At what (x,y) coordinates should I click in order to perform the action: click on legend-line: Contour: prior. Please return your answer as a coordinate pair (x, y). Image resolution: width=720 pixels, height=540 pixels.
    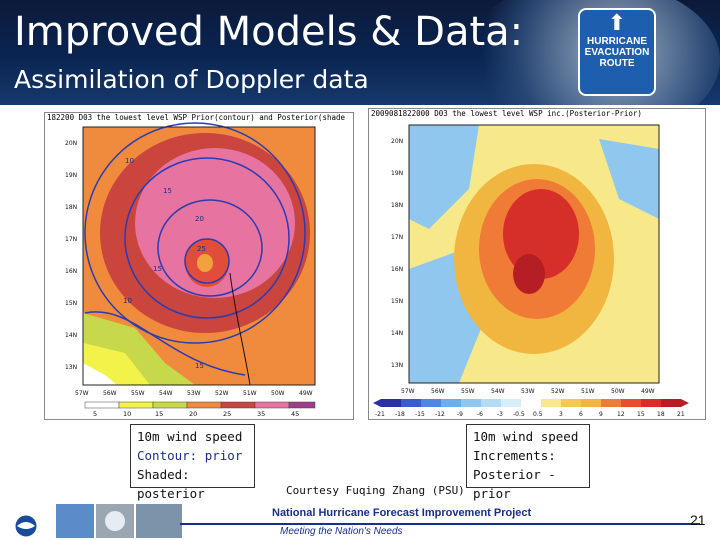
    Looking at the image, I should click on (190, 455).